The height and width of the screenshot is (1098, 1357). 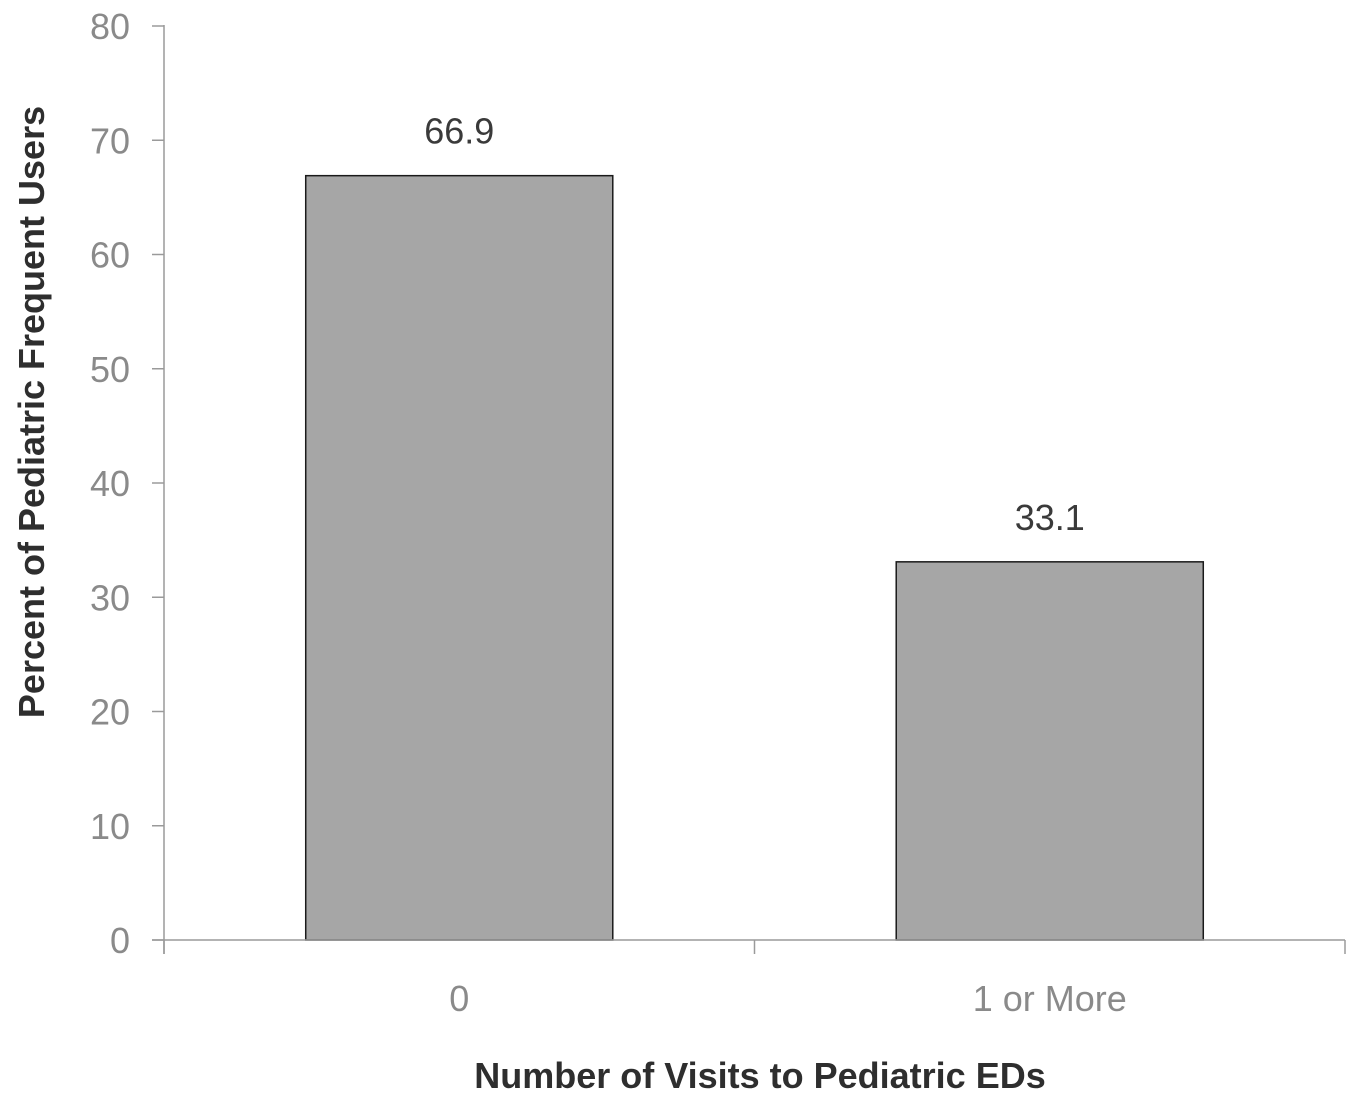 What do you see at coordinates (110, 255) in the screenshot?
I see `y-tick-label: 60` at bounding box center [110, 255].